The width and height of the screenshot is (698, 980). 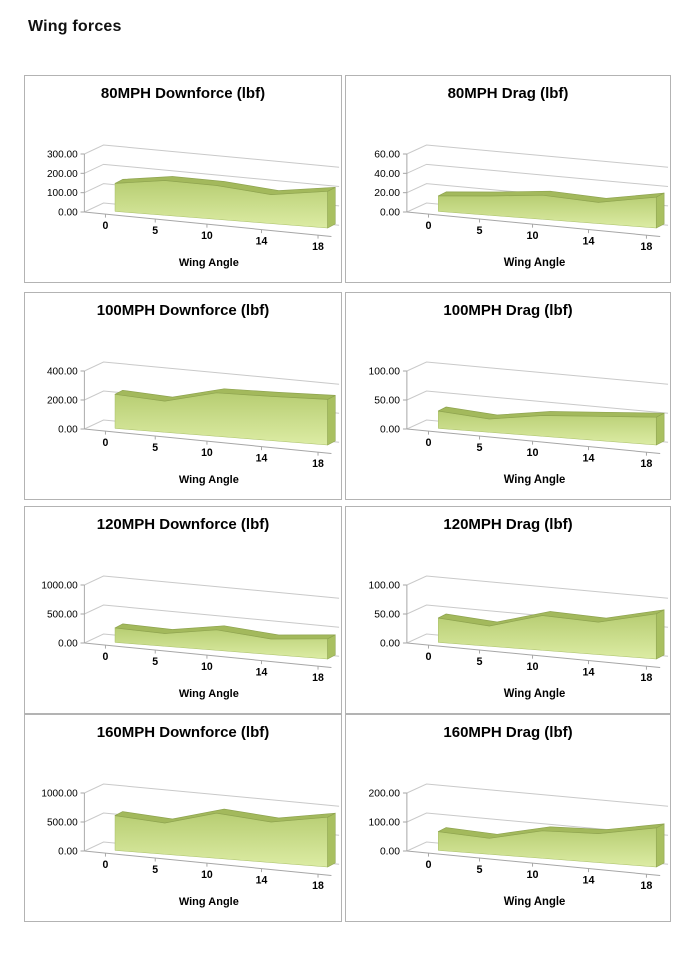 What do you see at coordinates (183, 93) in the screenshot?
I see `chart-title: 80MPH Downforce (lbf)` at bounding box center [183, 93].